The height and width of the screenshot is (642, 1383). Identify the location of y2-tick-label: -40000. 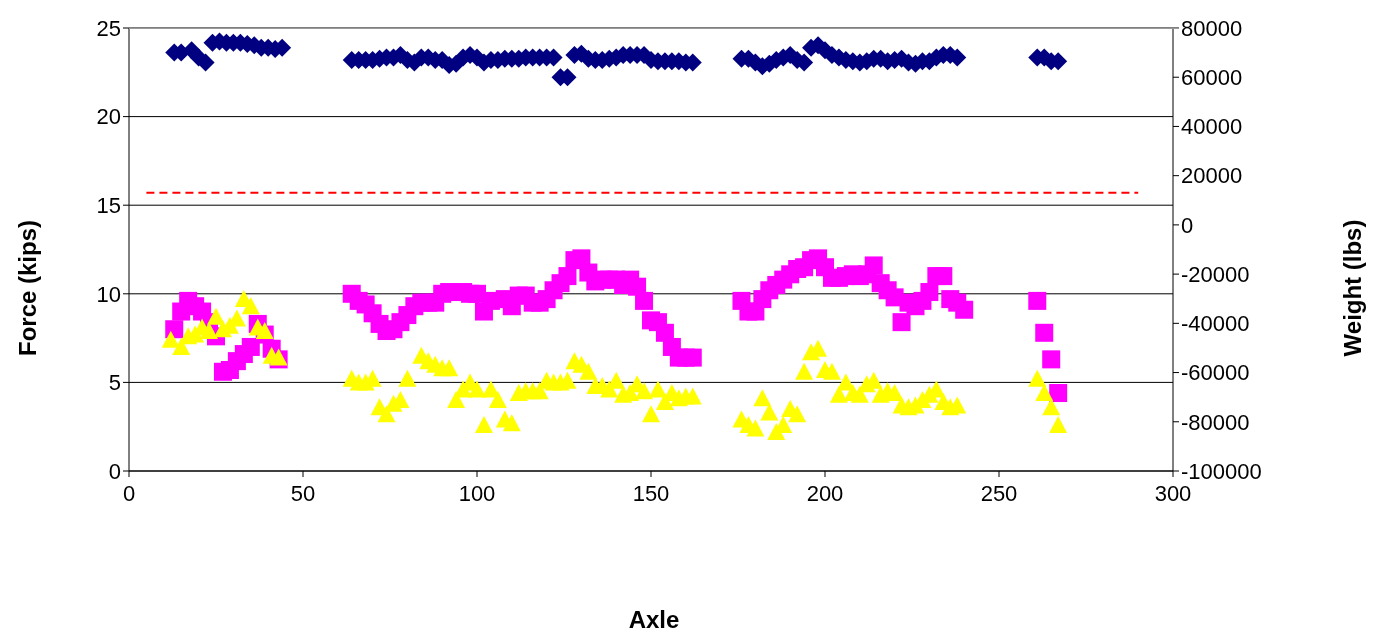
(1215, 324).